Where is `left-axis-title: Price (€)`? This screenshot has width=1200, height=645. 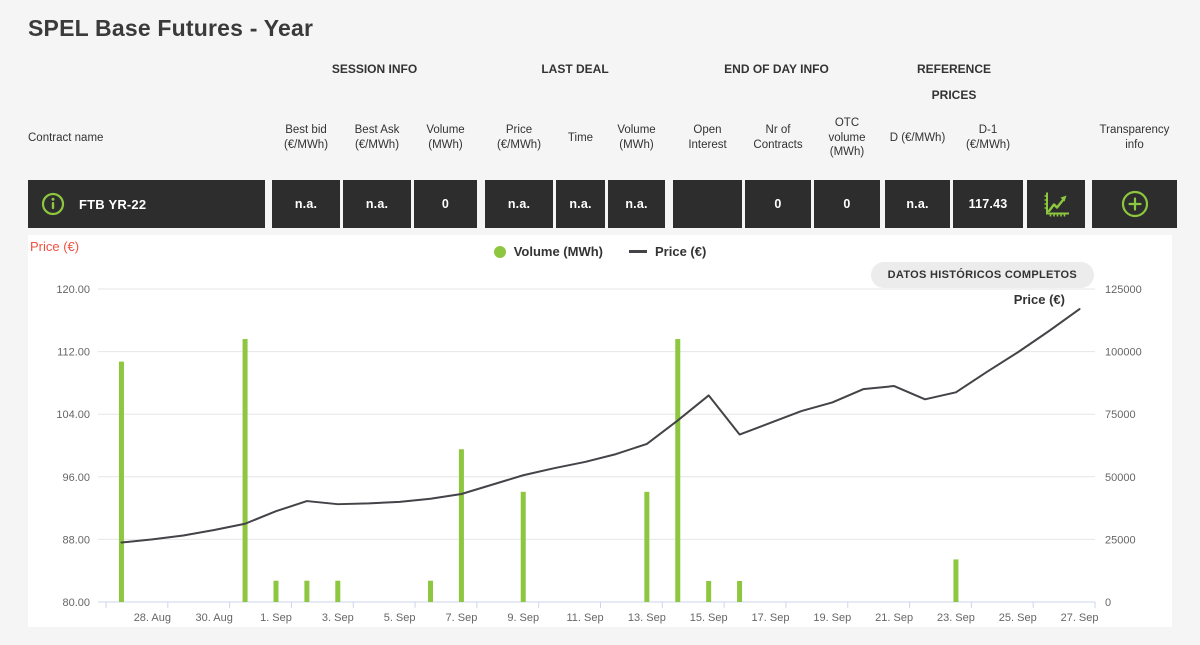 left-axis-title: Price (€) is located at coordinates (55, 246).